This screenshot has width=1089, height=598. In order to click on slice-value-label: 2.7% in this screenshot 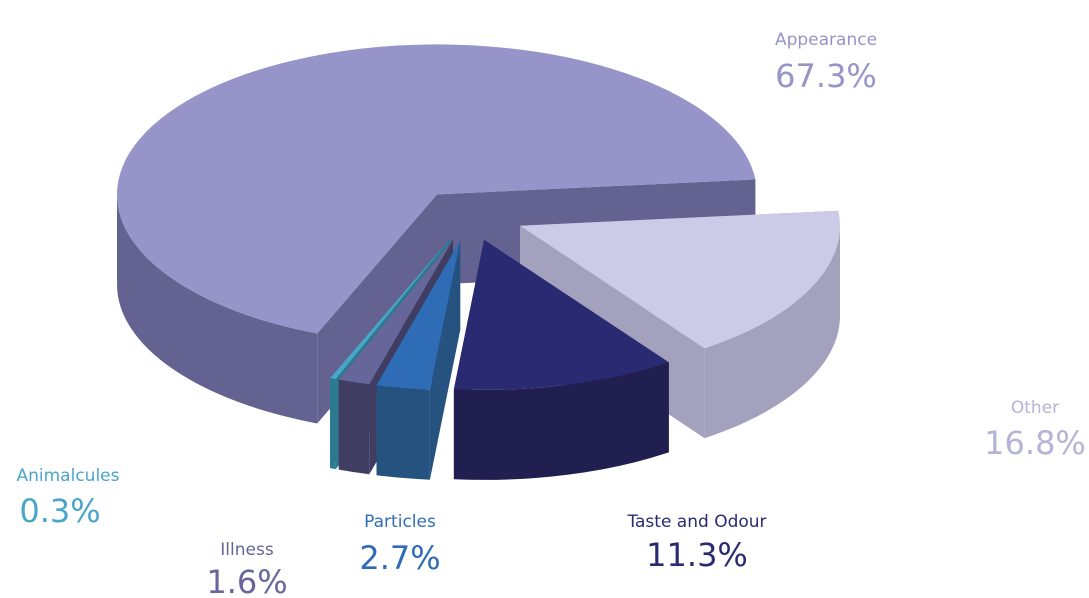, I will do `click(399, 558)`.